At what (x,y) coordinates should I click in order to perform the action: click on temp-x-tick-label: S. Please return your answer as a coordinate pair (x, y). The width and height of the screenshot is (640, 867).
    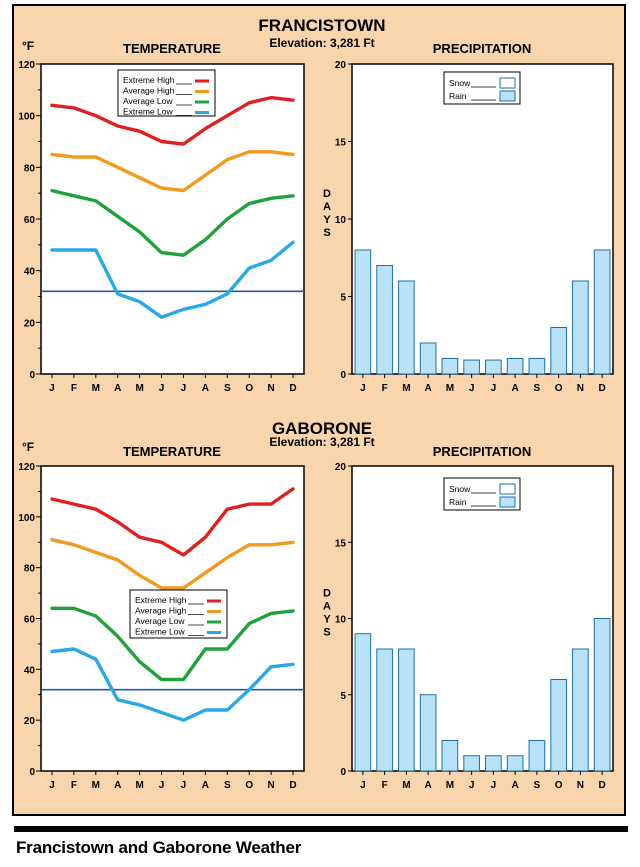
    Looking at the image, I should click on (227, 785).